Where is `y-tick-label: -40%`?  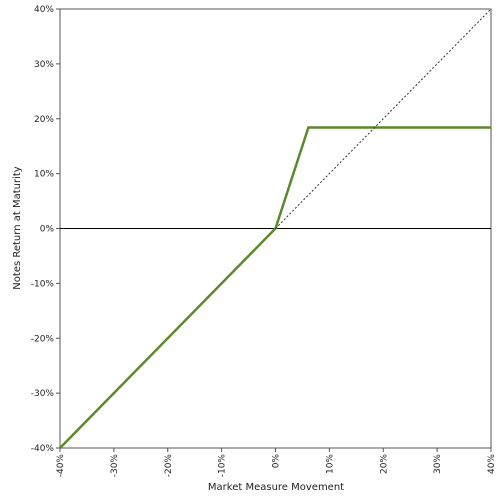
y-tick-label: -40% is located at coordinates (43, 449).